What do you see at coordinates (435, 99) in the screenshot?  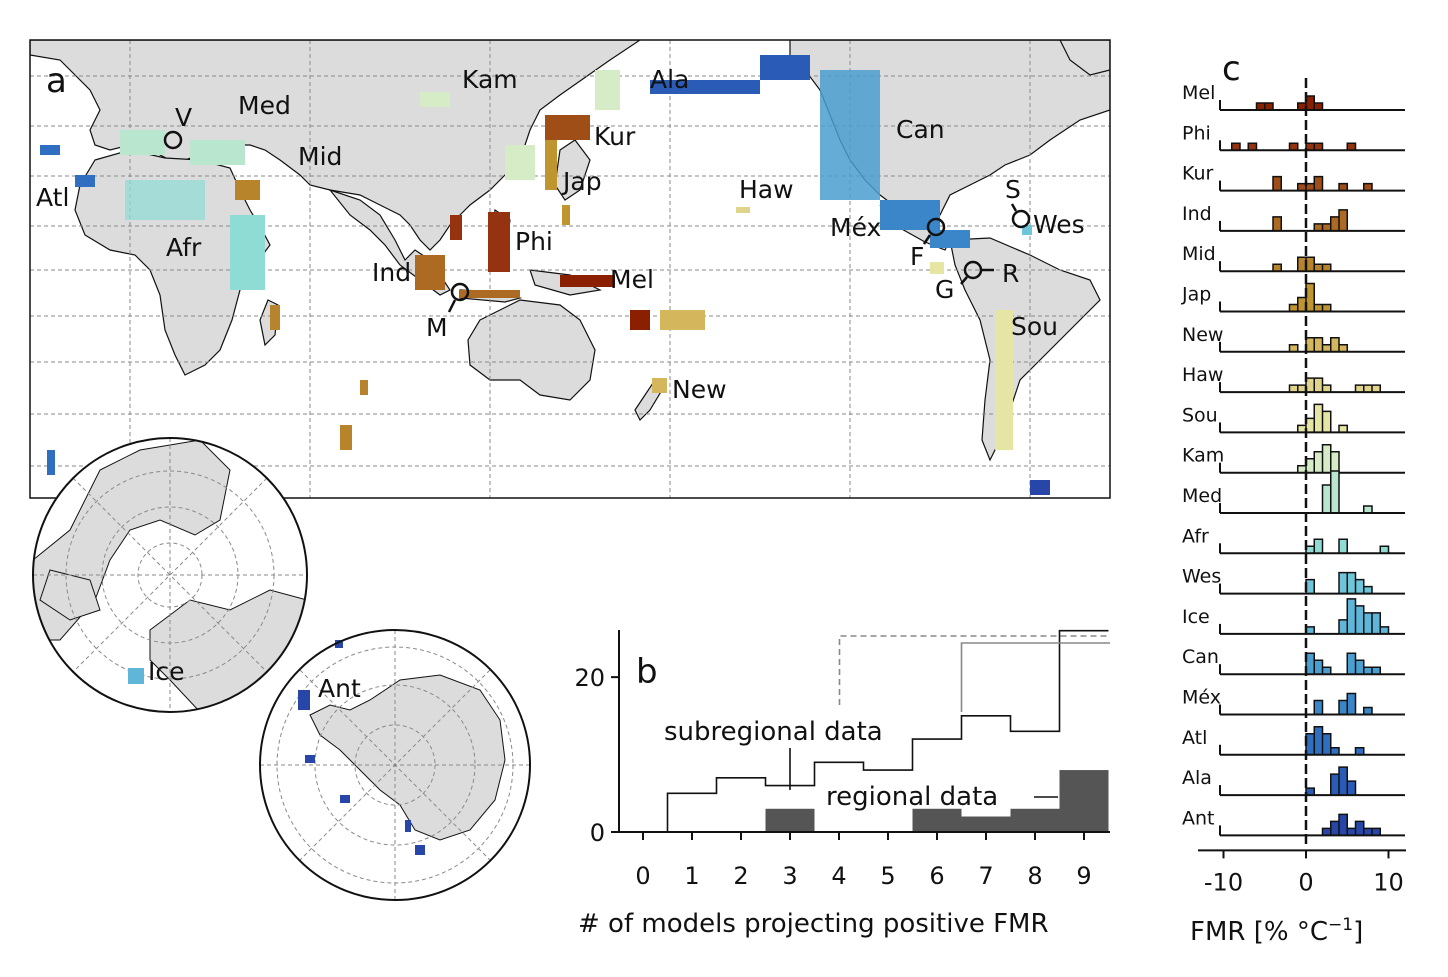 I see `cells-kam` at bounding box center [435, 99].